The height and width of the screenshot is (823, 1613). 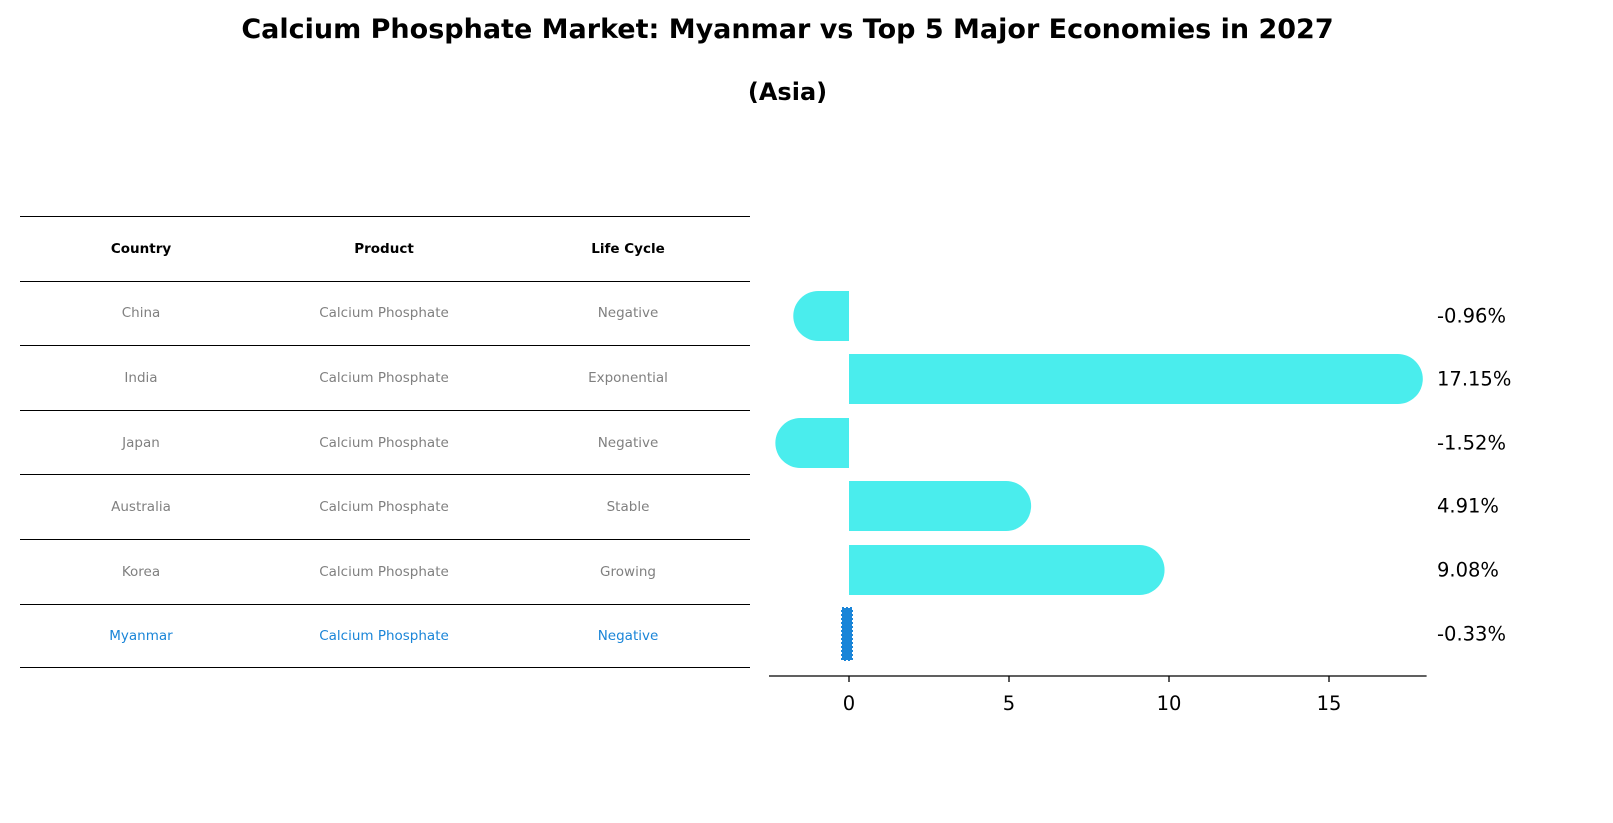 What do you see at coordinates (141, 507) in the screenshot?
I see `cell-country: Australia` at bounding box center [141, 507].